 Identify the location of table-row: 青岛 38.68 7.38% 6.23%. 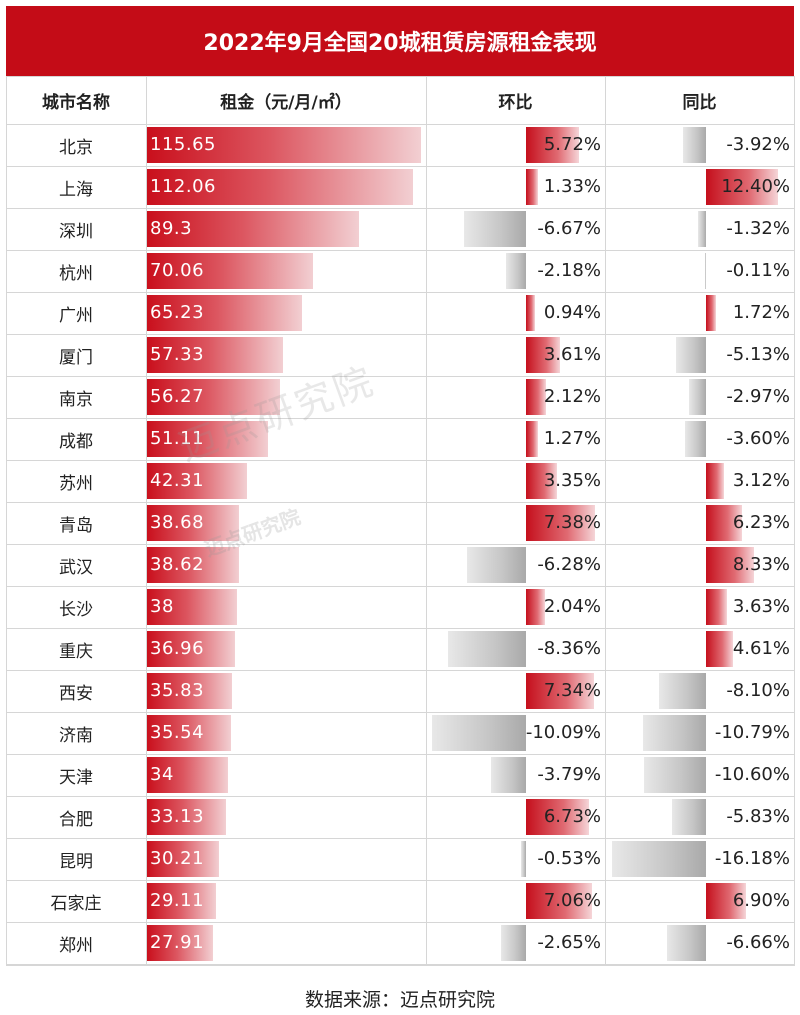
(400, 523).